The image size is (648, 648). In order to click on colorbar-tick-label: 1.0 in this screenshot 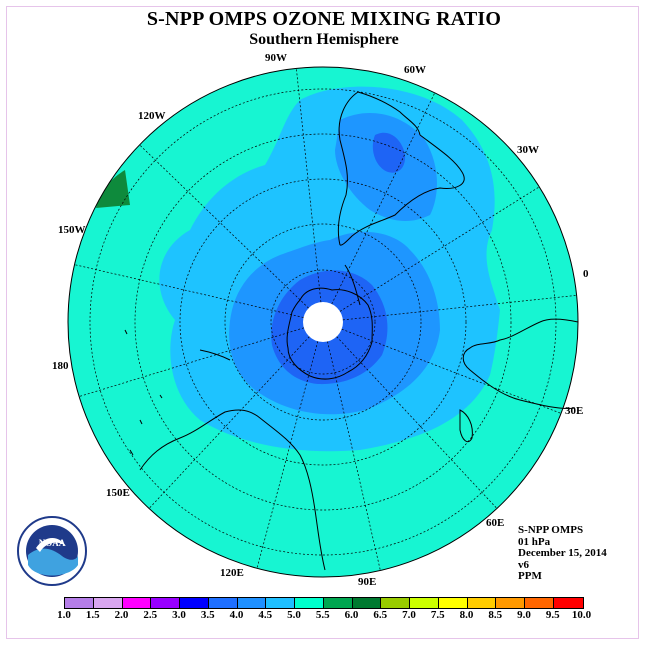, I will do `click(64, 615)`.